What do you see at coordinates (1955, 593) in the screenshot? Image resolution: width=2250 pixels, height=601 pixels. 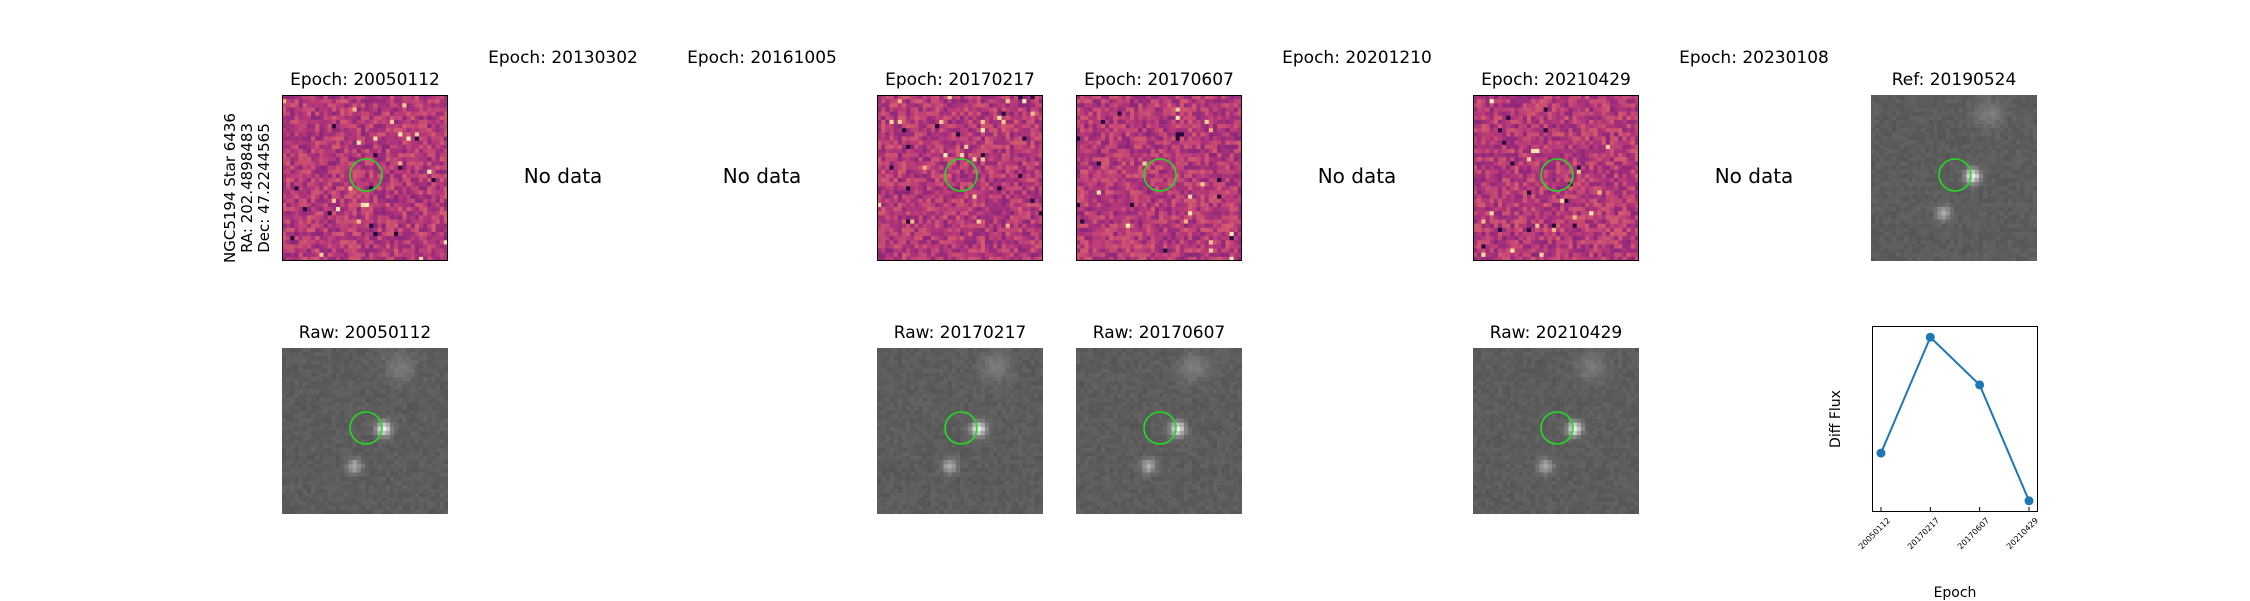 I see `light-curve-xlabel: Epoch` at bounding box center [1955, 593].